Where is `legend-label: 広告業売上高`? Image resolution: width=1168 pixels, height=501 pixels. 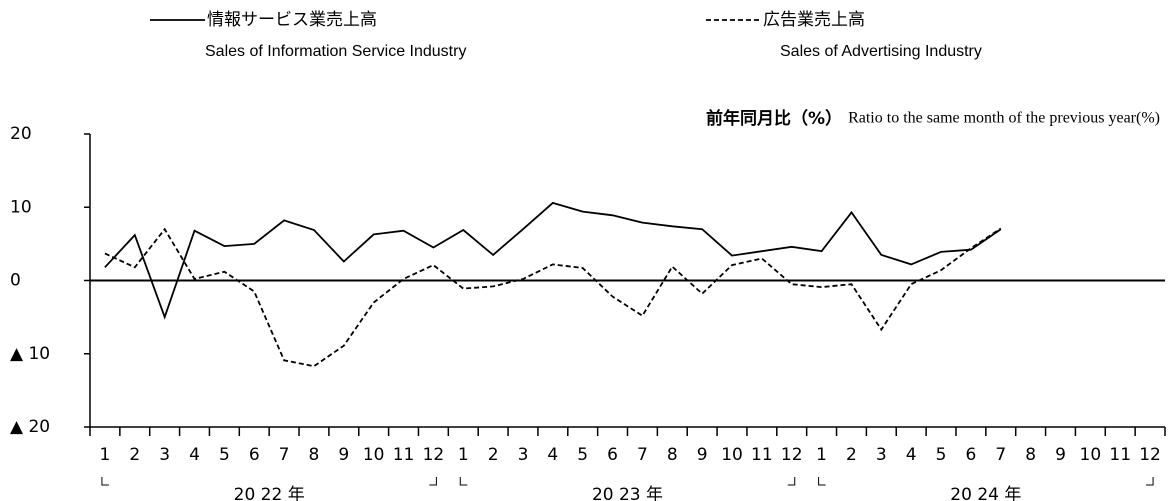
legend-label: 広告業売上高 is located at coordinates (814, 20).